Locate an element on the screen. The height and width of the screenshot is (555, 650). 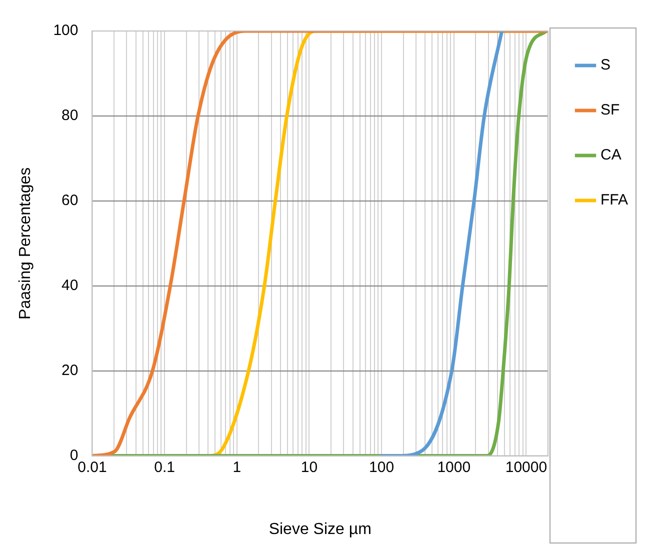
legend-label: FFA is located at coordinates (614, 200).